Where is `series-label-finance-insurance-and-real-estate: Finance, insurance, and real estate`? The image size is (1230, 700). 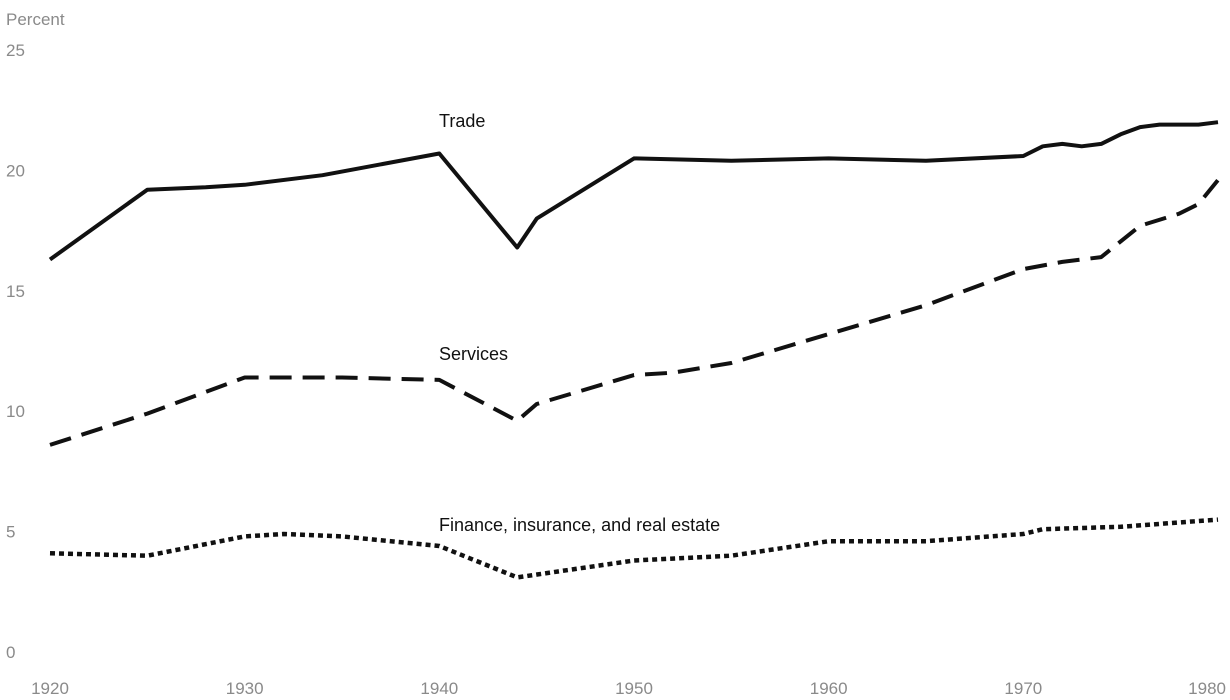
series-label-finance-insurance-and-real-estate: Finance, insurance, and real estate is located at coordinates (579, 525).